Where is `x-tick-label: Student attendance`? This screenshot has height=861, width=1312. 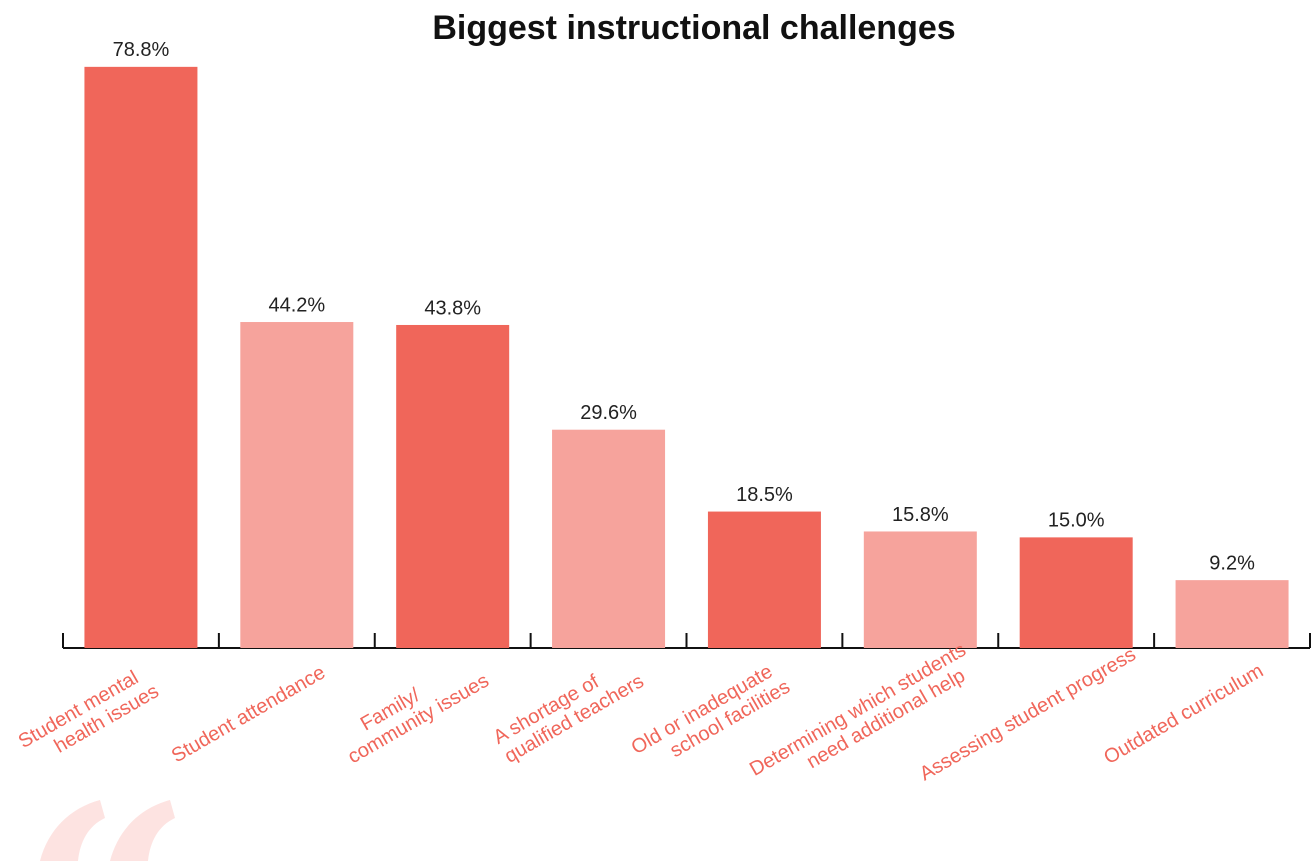
x-tick-label: Student attendance is located at coordinates (248, 714).